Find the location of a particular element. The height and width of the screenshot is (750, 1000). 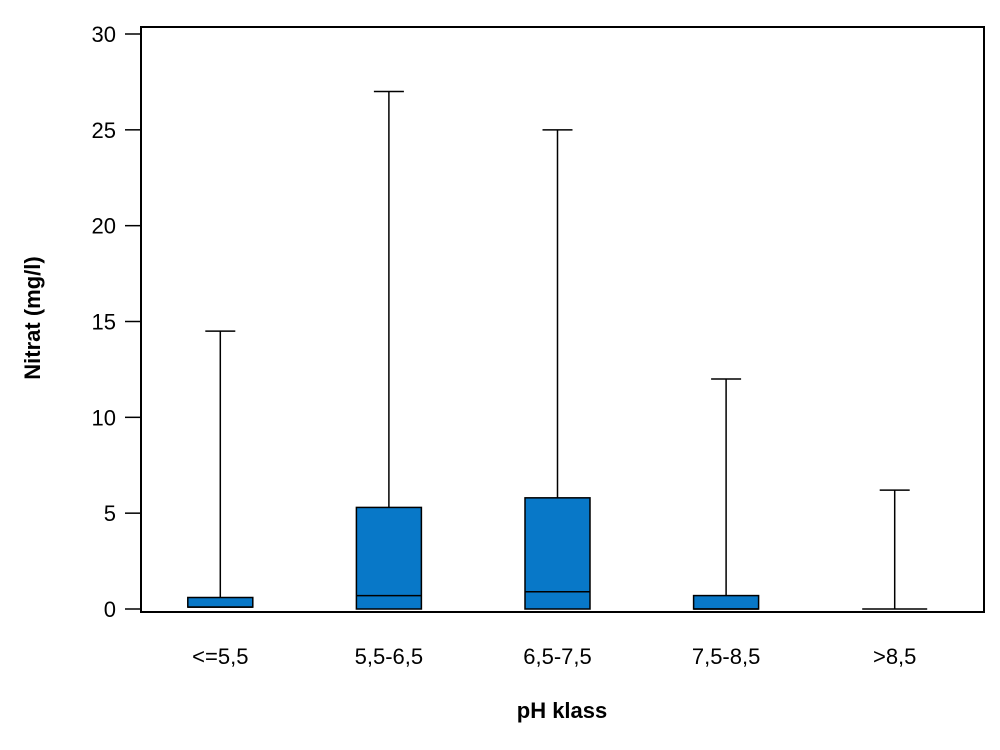

x-axis: <=5,5 5,5-6,5 6,5-7,5 7,5-8,5 >8,5 is located at coordinates (554, 656).